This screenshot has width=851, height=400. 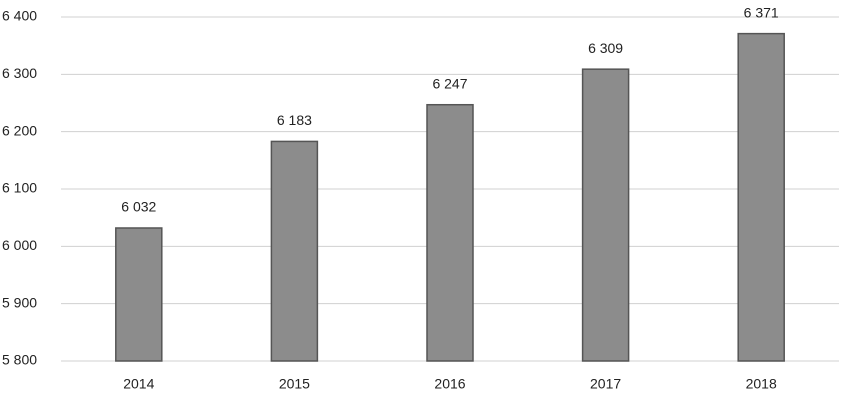 I want to click on x-tick-label: 2016, so click(x=449, y=384).